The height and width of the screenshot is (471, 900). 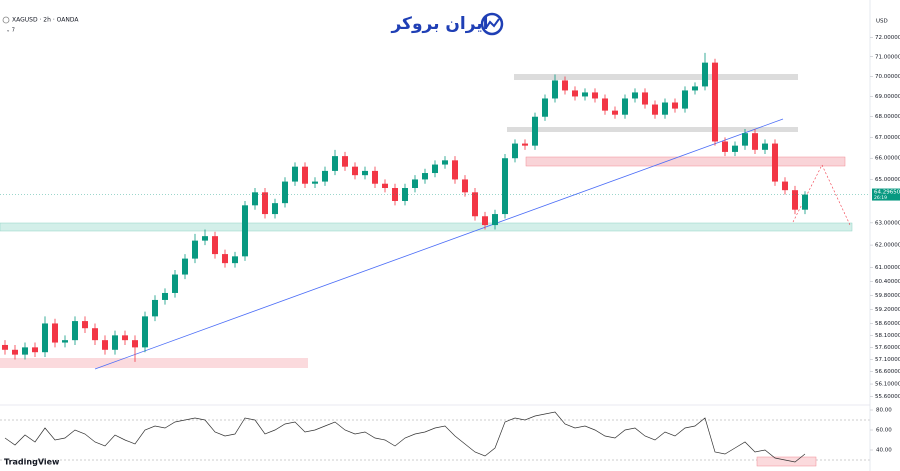 I want to click on resistance-zone, so click(x=656, y=77).